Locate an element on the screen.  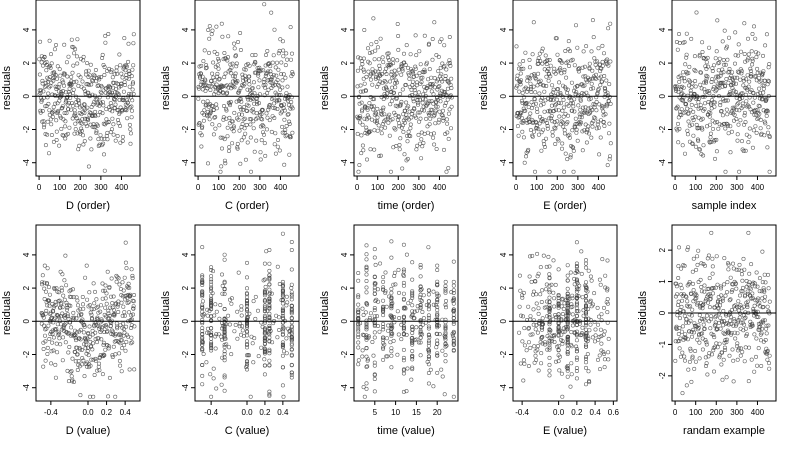
y-axis-title: residuals is located at coordinates (166, 87).